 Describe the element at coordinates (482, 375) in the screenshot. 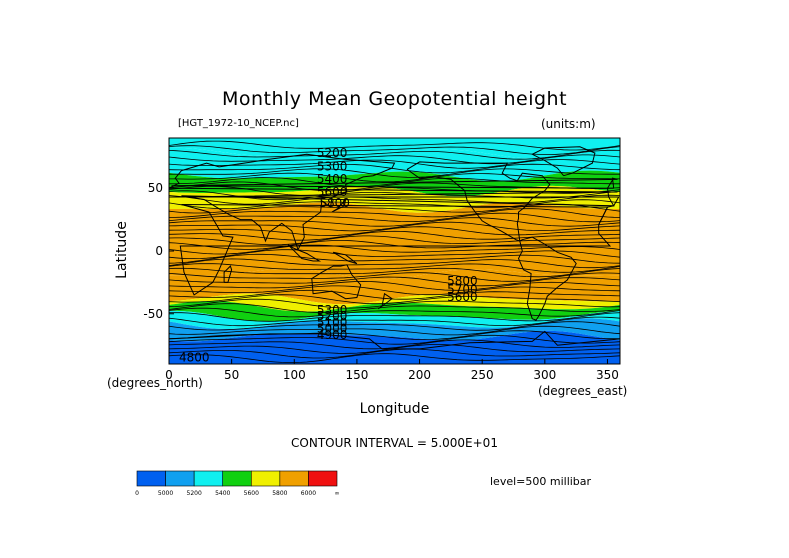

I see `x-tick-label: 250` at that location.